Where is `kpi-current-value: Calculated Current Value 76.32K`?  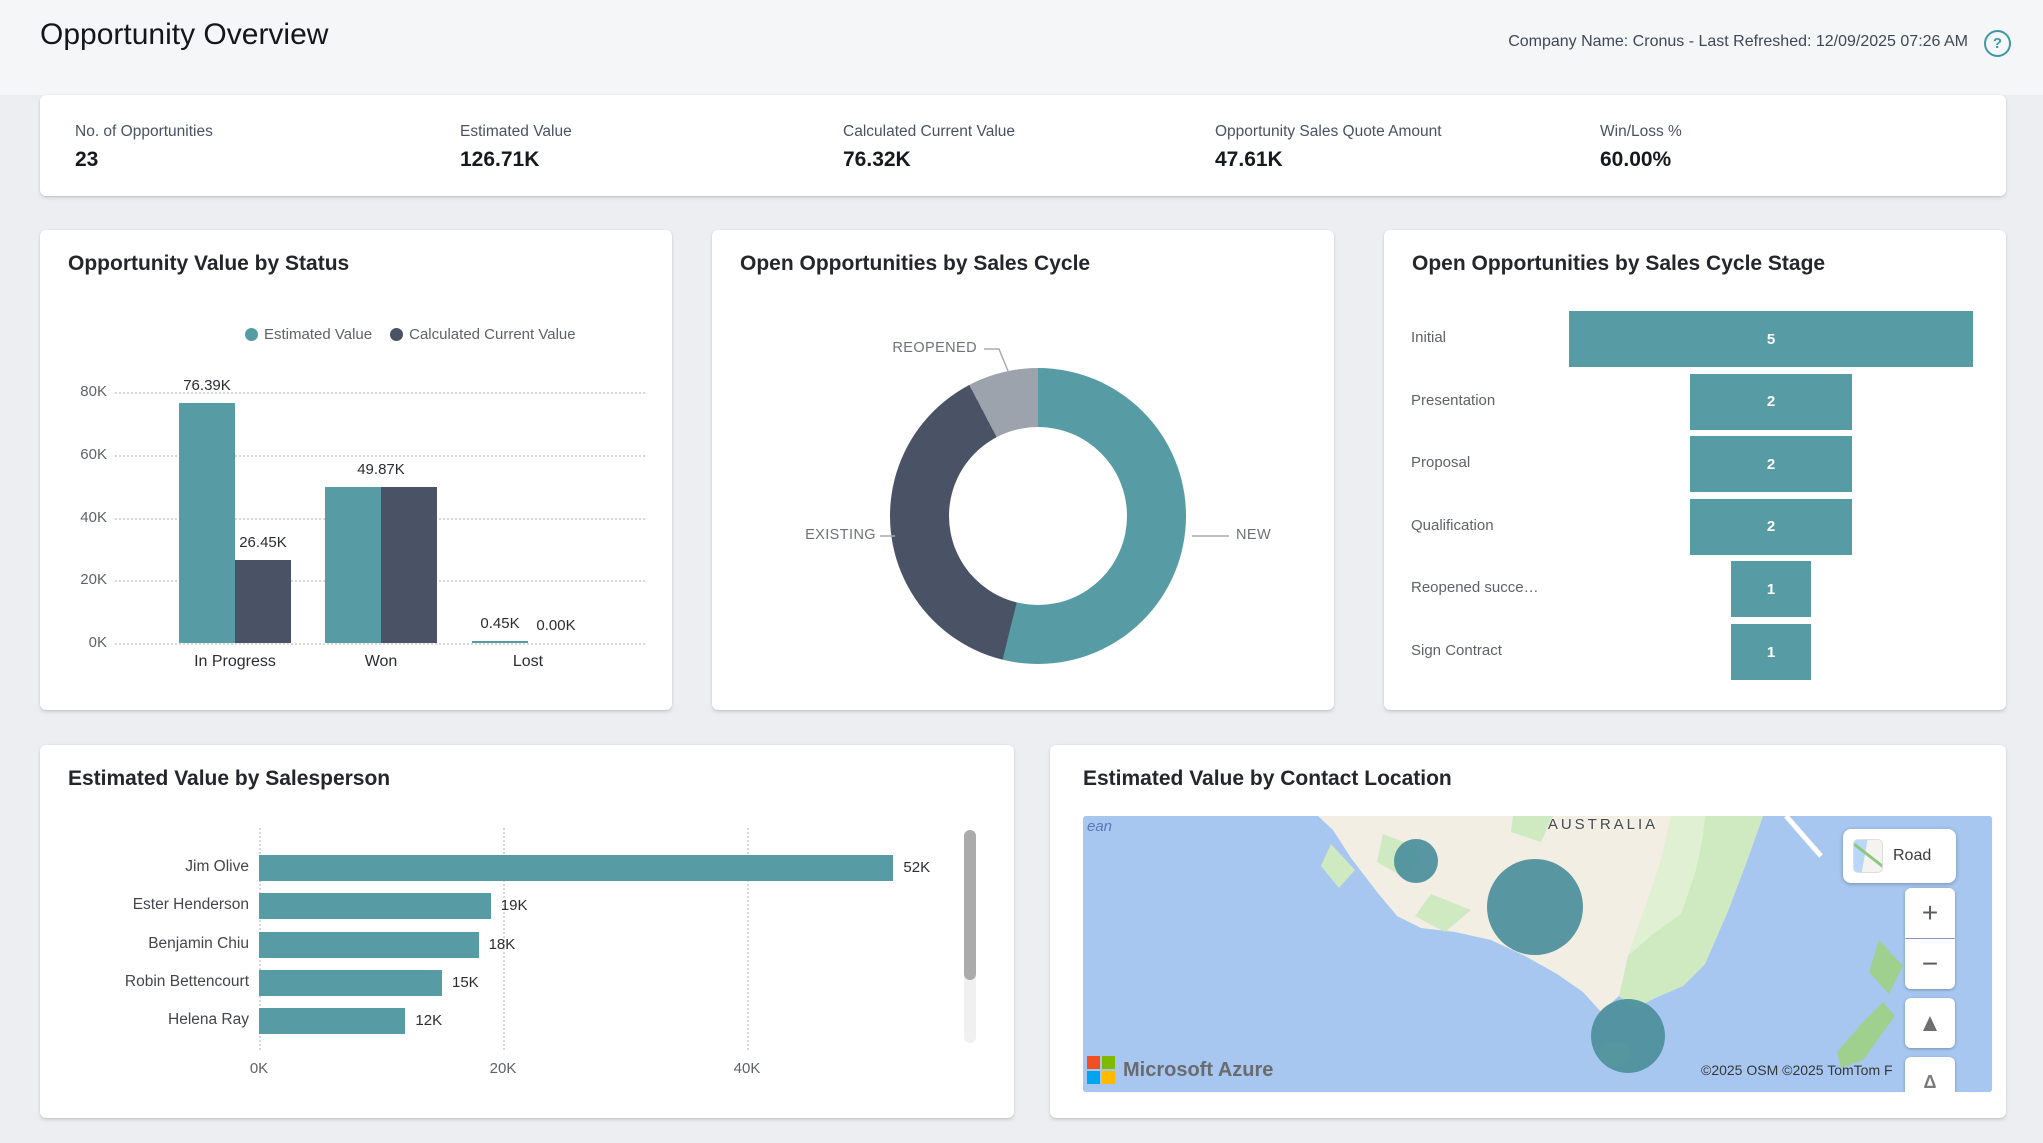
kpi-current-value: Calculated Current Value 76.32K is located at coordinates (929, 147).